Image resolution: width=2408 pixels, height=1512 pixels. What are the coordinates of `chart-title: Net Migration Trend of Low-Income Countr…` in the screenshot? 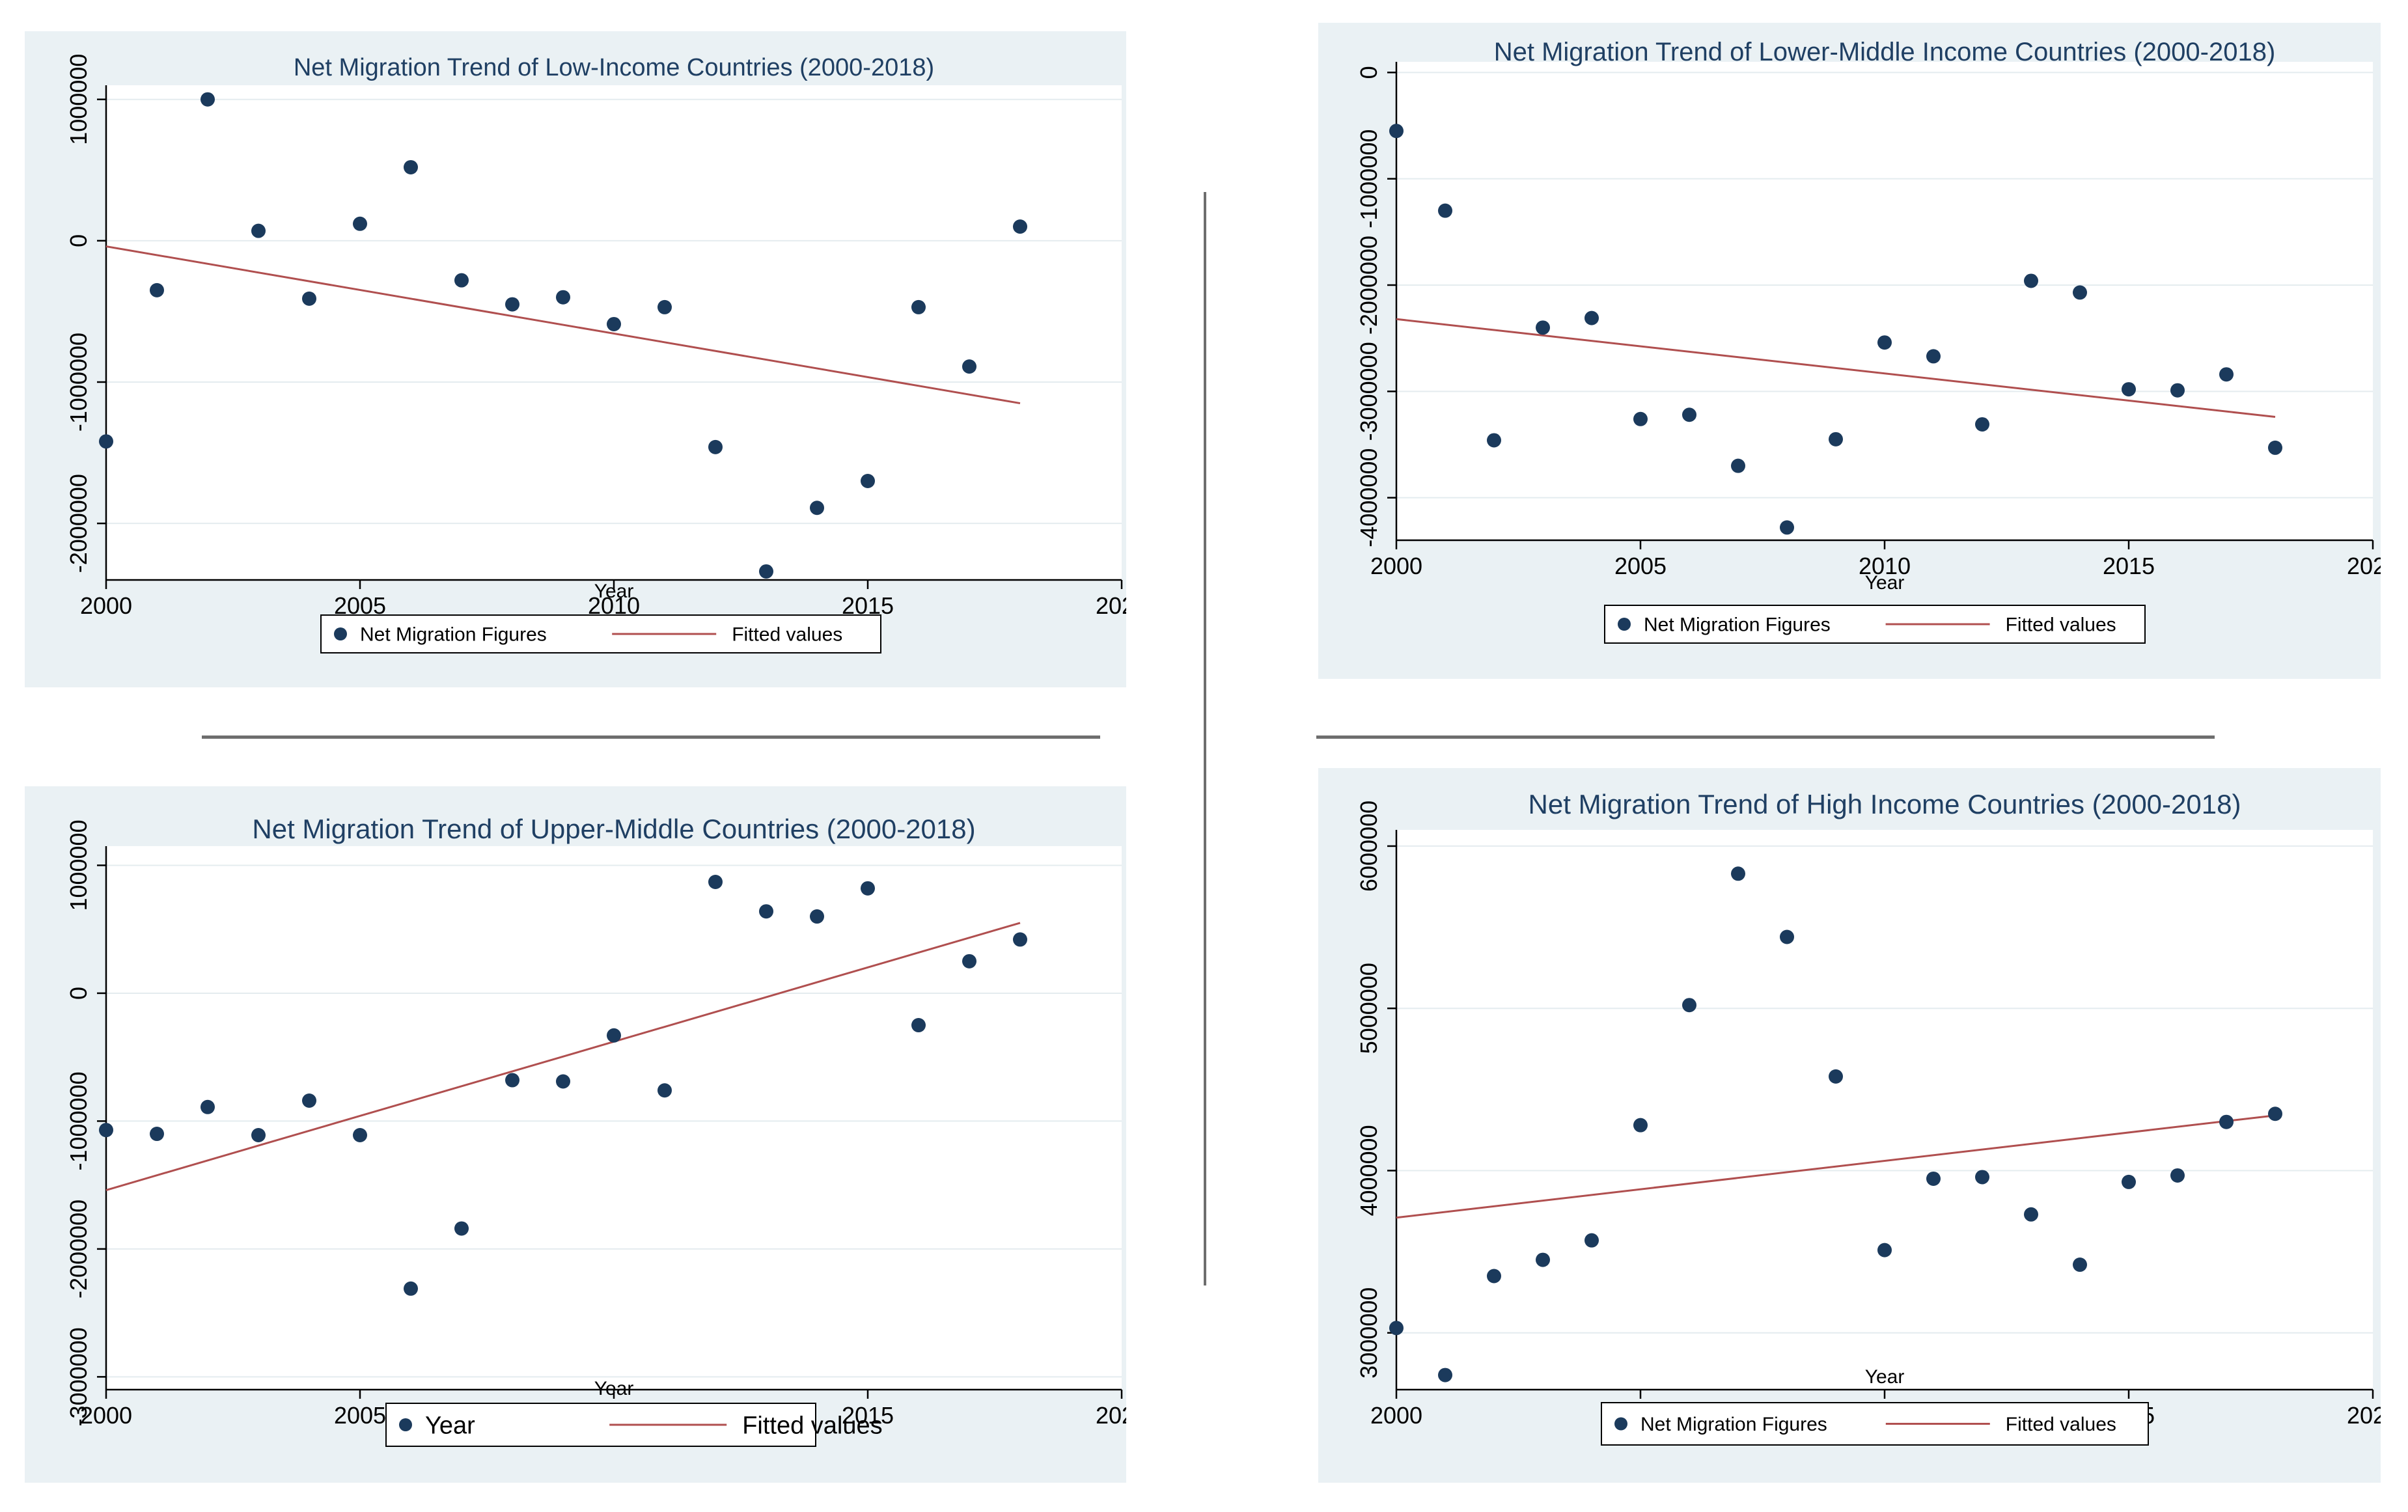 It's located at (614, 67).